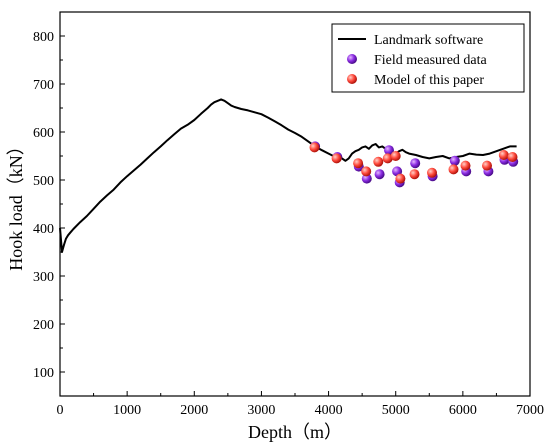 This screenshot has width=550, height=448. I want to click on y-tick-label: 800, so click(43, 37).